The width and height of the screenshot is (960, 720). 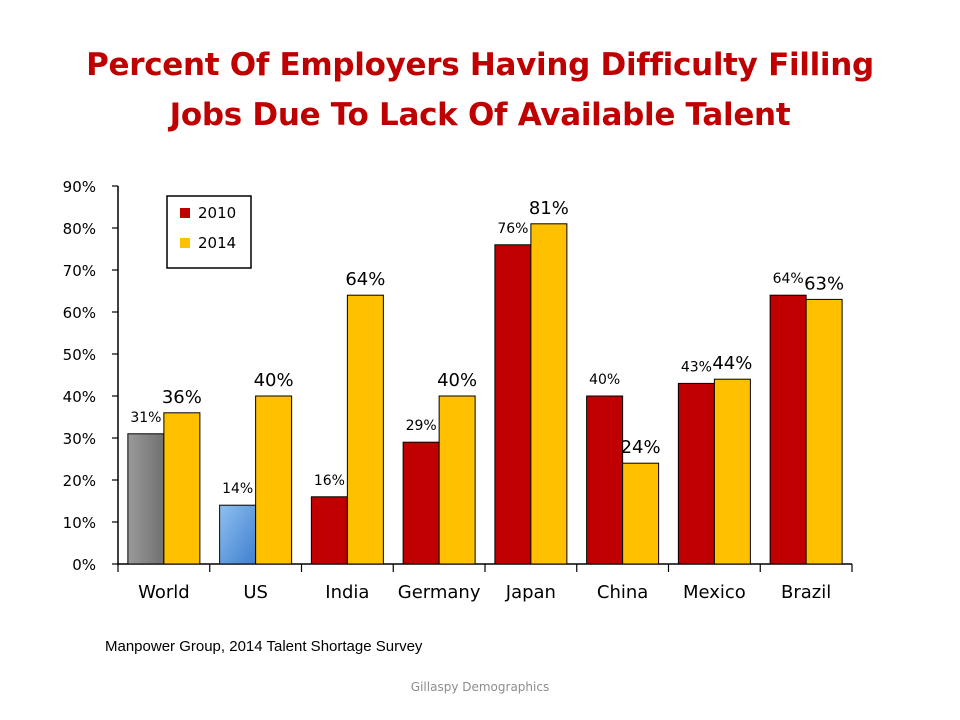 I want to click on legend-label-2014: 2014, so click(x=217, y=243).